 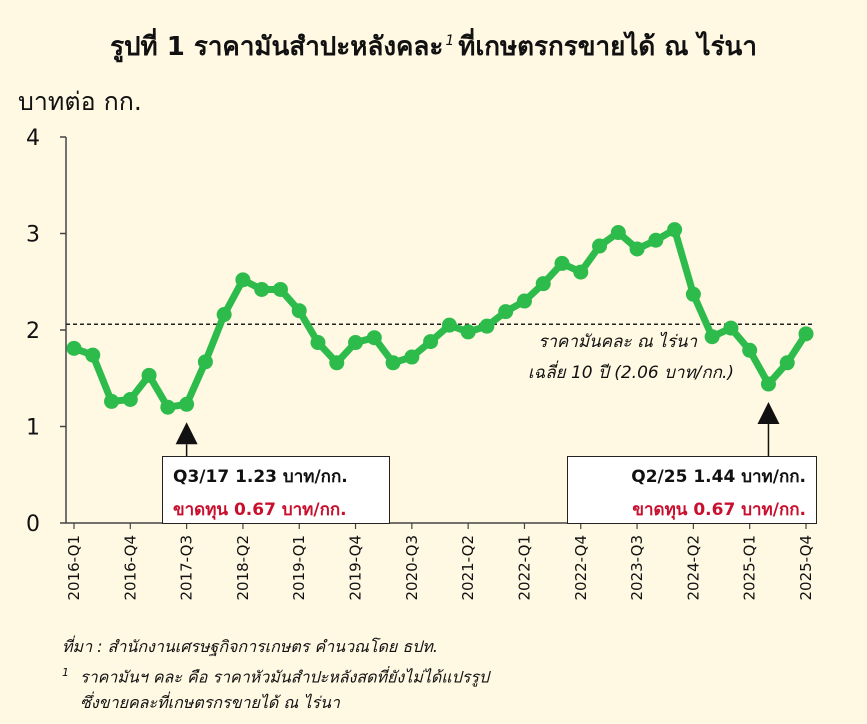 I want to click on x-tick-label: 2016-Q1, so click(x=74, y=568).